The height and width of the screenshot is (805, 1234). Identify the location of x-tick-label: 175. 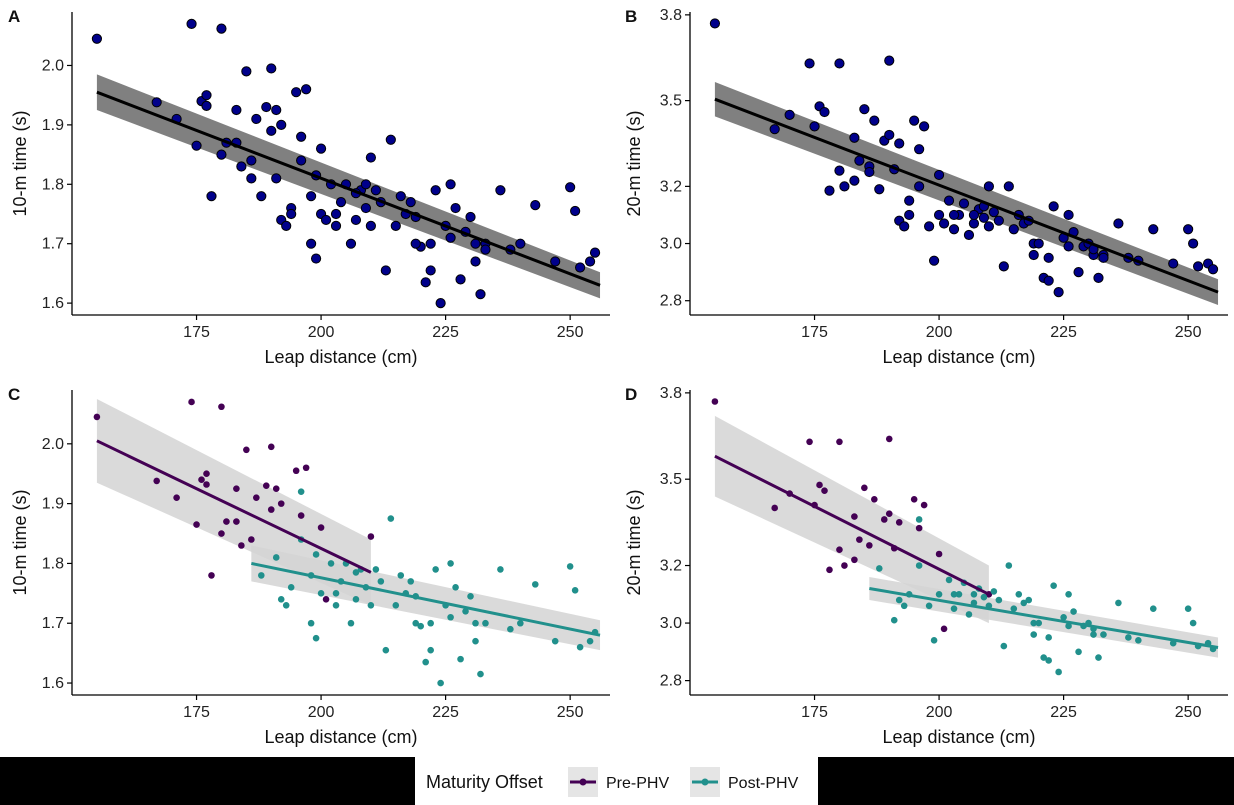
(814, 332).